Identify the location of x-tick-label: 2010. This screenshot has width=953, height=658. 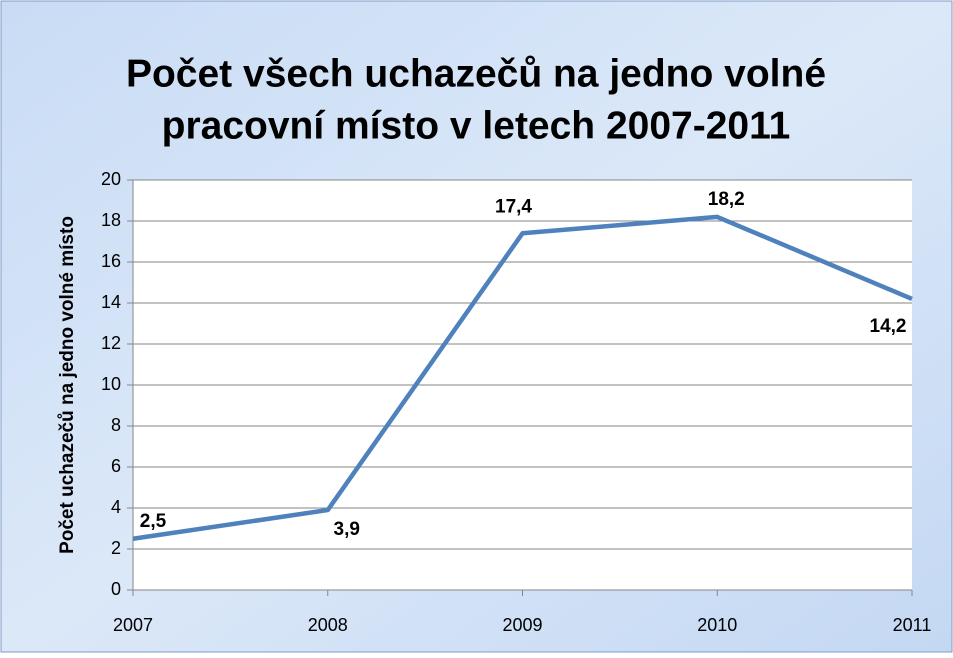
(717, 625).